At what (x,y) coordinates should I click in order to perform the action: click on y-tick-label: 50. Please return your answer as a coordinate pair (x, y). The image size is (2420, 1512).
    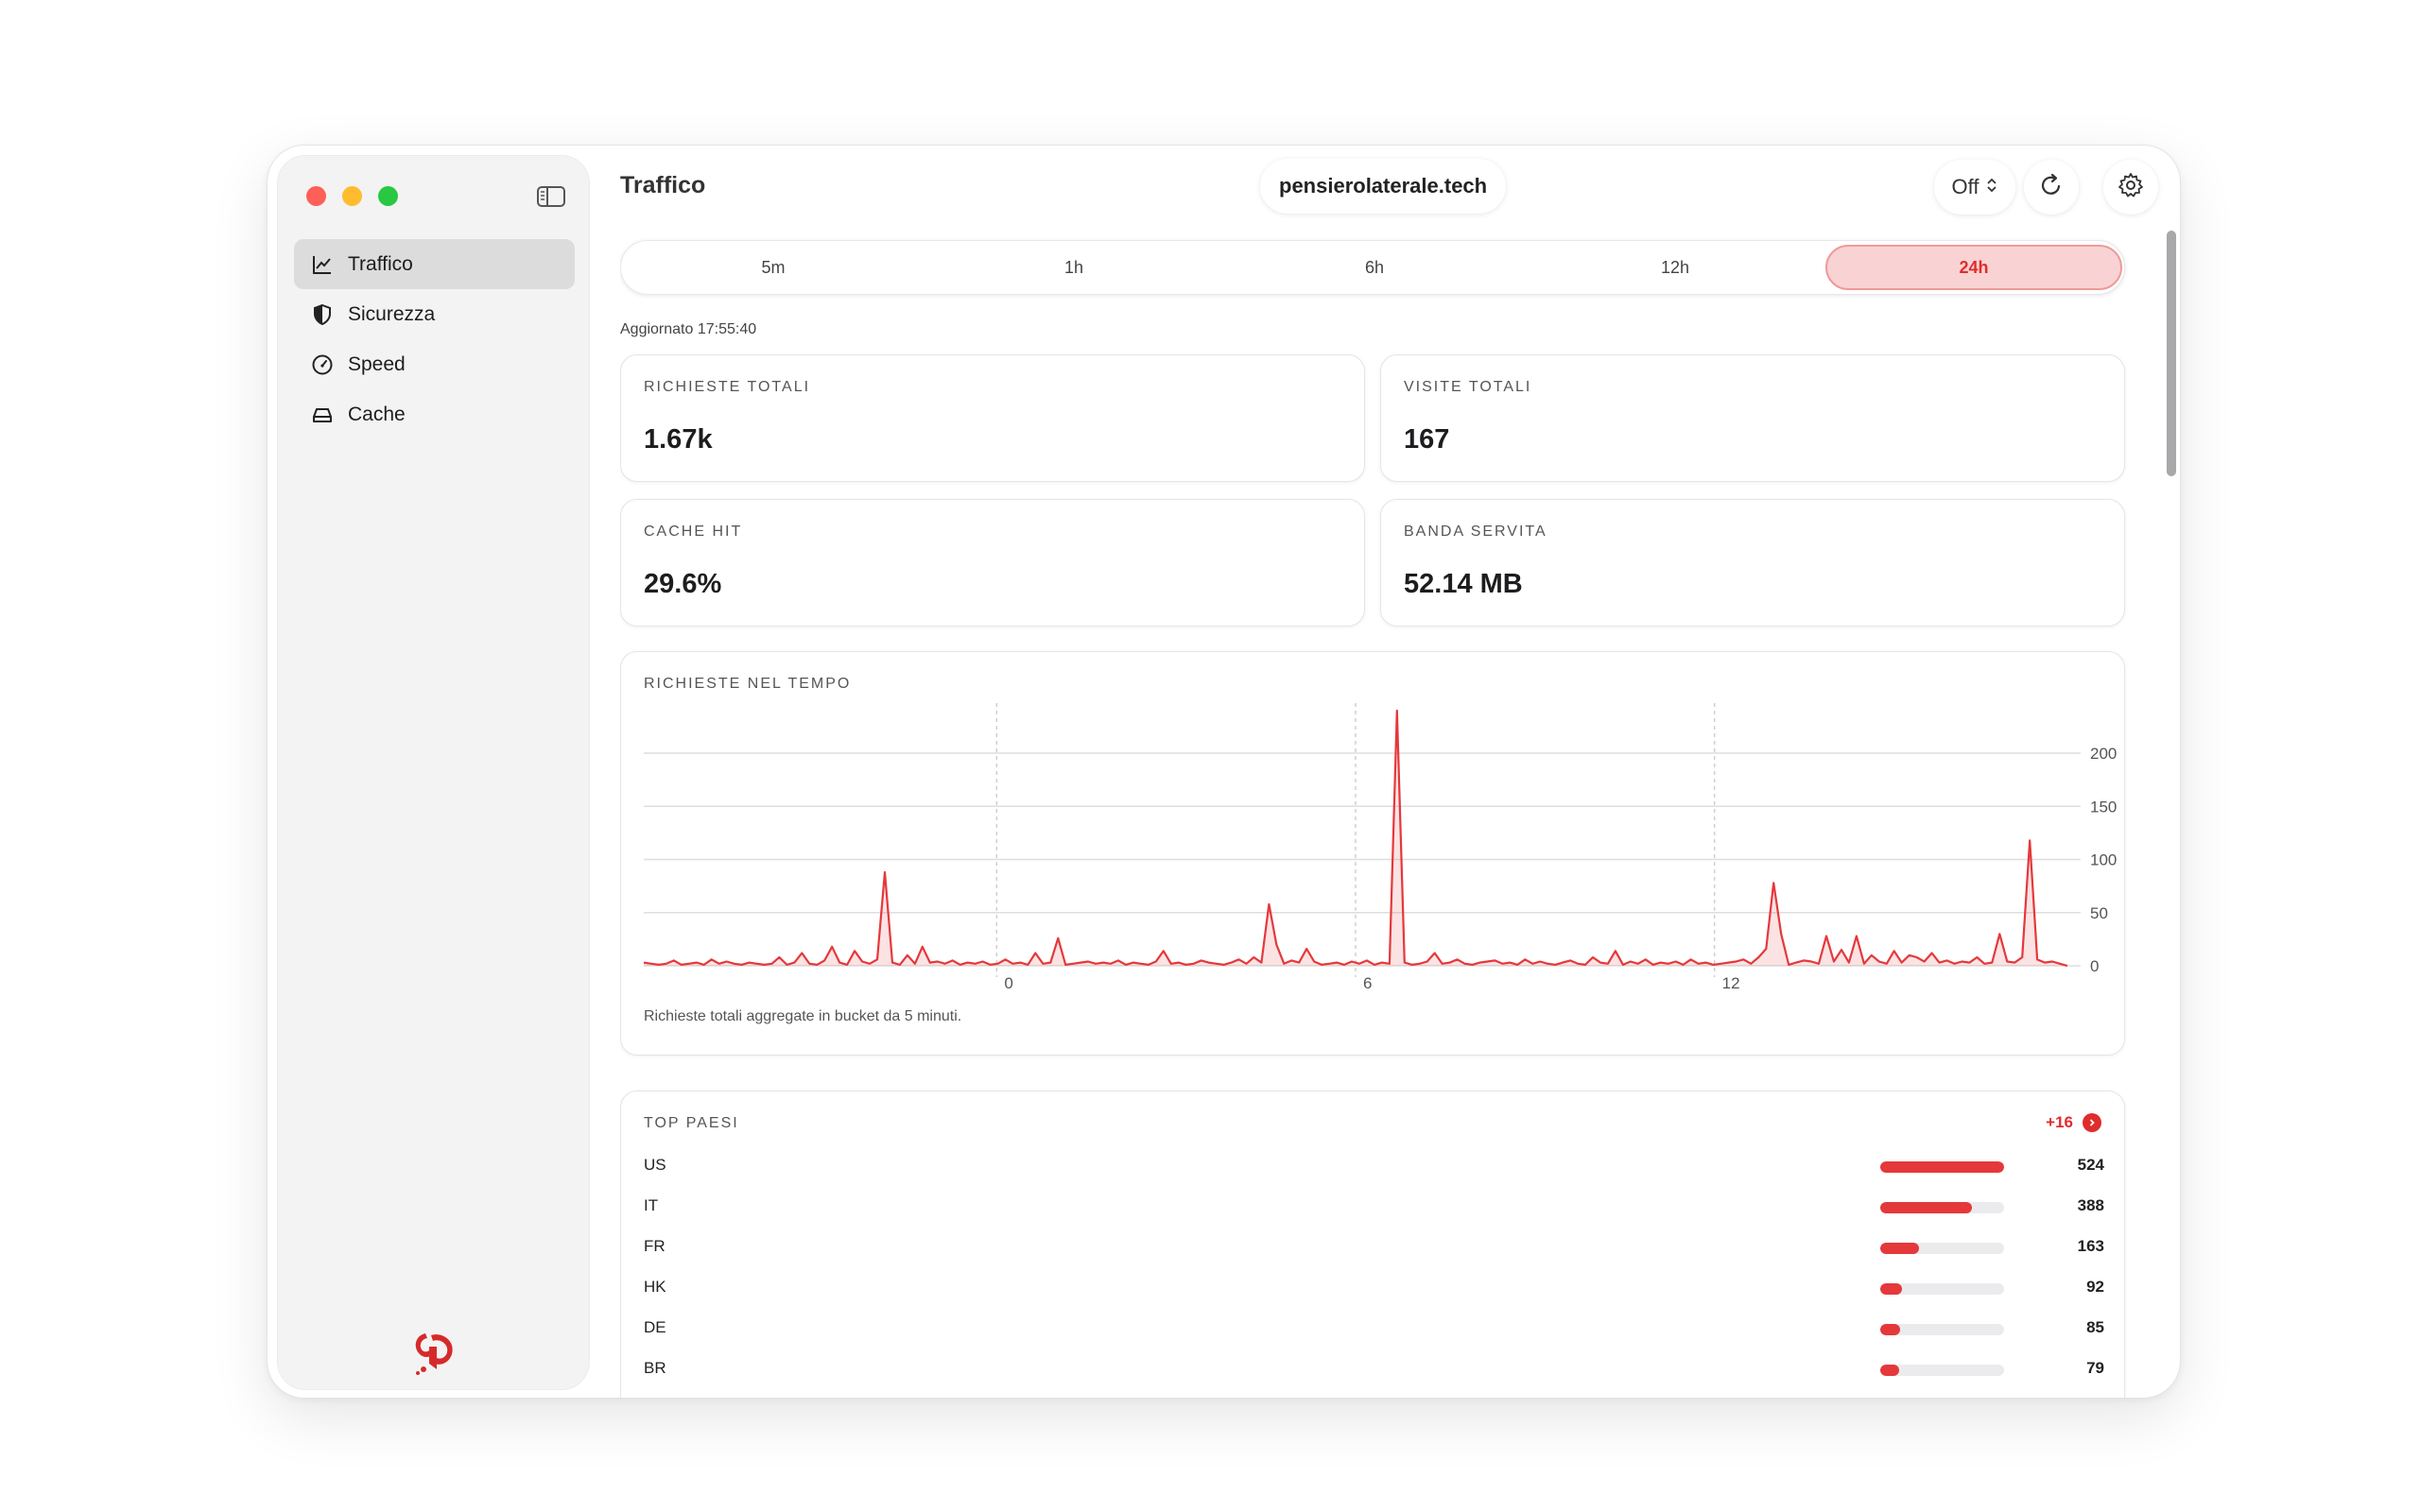
    Looking at the image, I should click on (2099, 913).